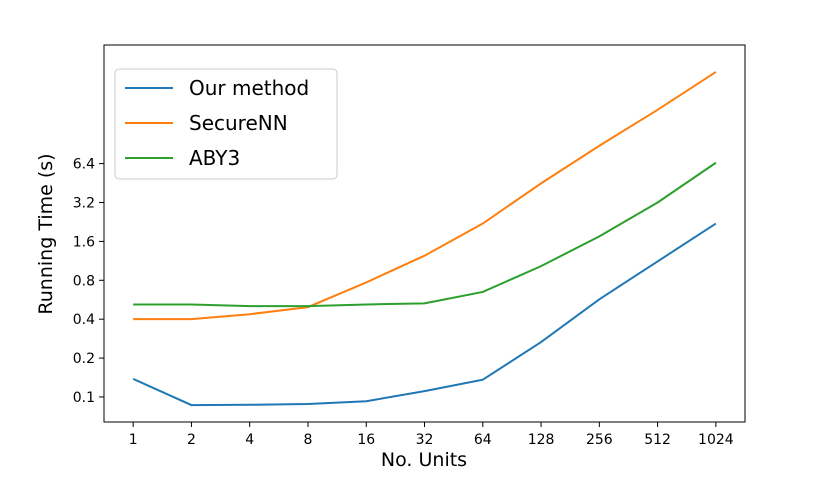 This screenshot has height=479, width=830. What do you see at coordinates (483, 440) in the screenshot?
I see `x-tick-label: 64` at bounding box center [483, 440].